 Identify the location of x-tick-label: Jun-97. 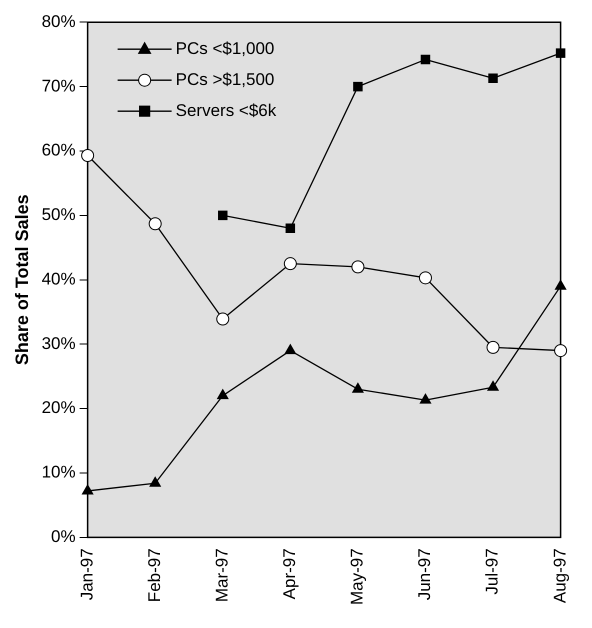
(424, 574).